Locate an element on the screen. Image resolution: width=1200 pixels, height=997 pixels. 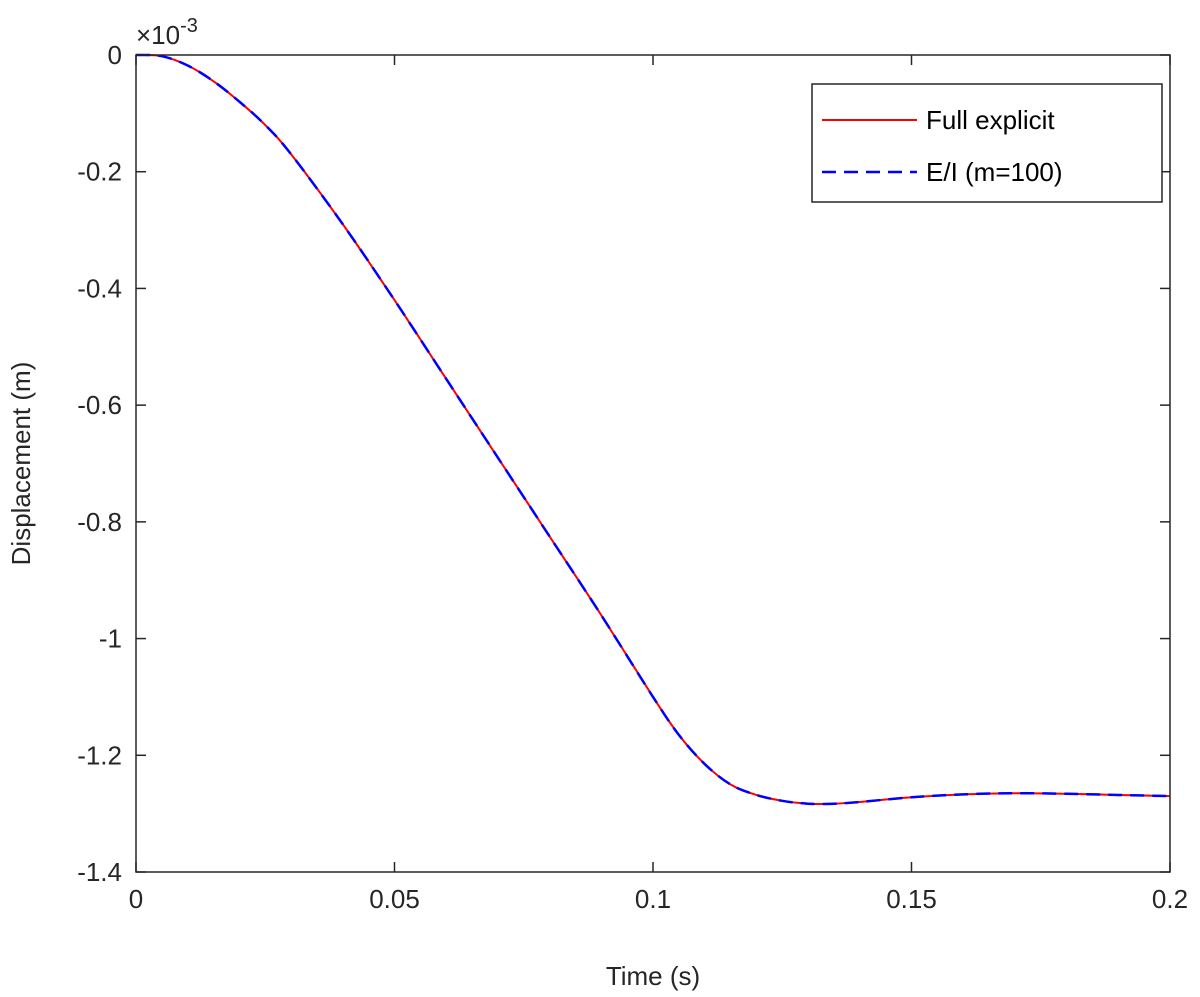
y-tick-label: 0 is located at coordinates (115, 55).